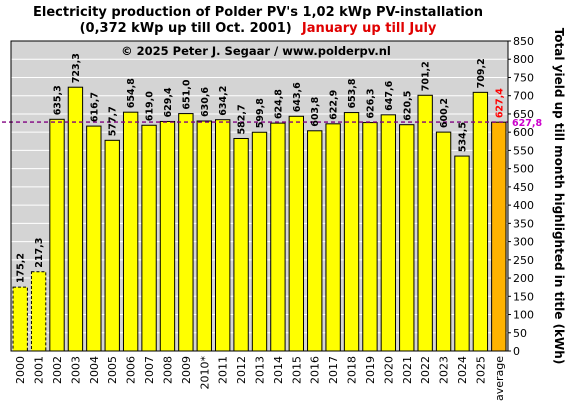 The image size is (571, 411). Describe the element at coordinates (425, 370) in the screenshot. I see `x-tick-label-2022: 2022` at that location.